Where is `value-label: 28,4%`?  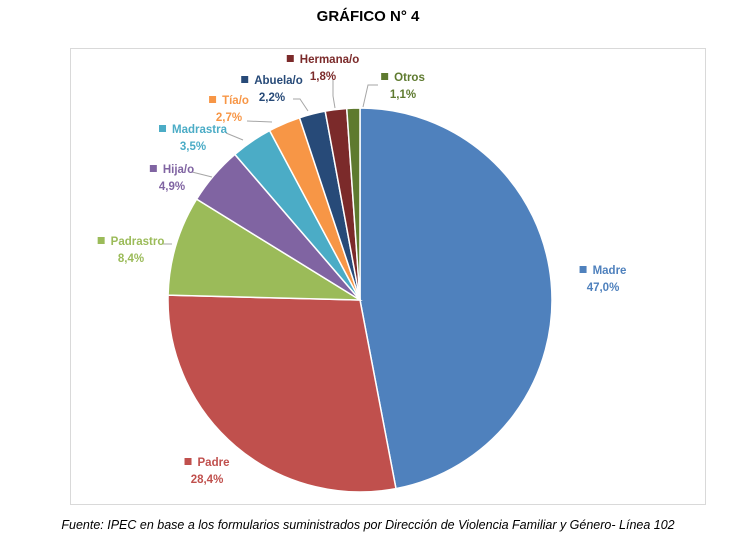 value-label: 28,4% is located at coordinates (207, 480).